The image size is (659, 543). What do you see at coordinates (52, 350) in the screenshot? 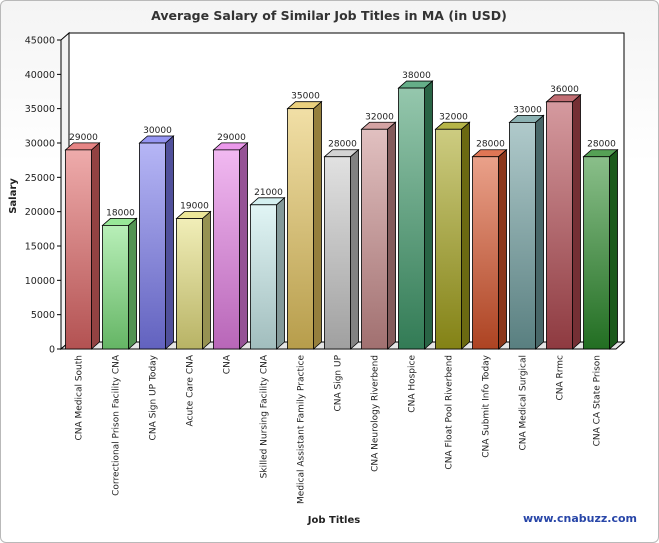
I see `y-tick-label: 0` at bounding box center [52, 350].